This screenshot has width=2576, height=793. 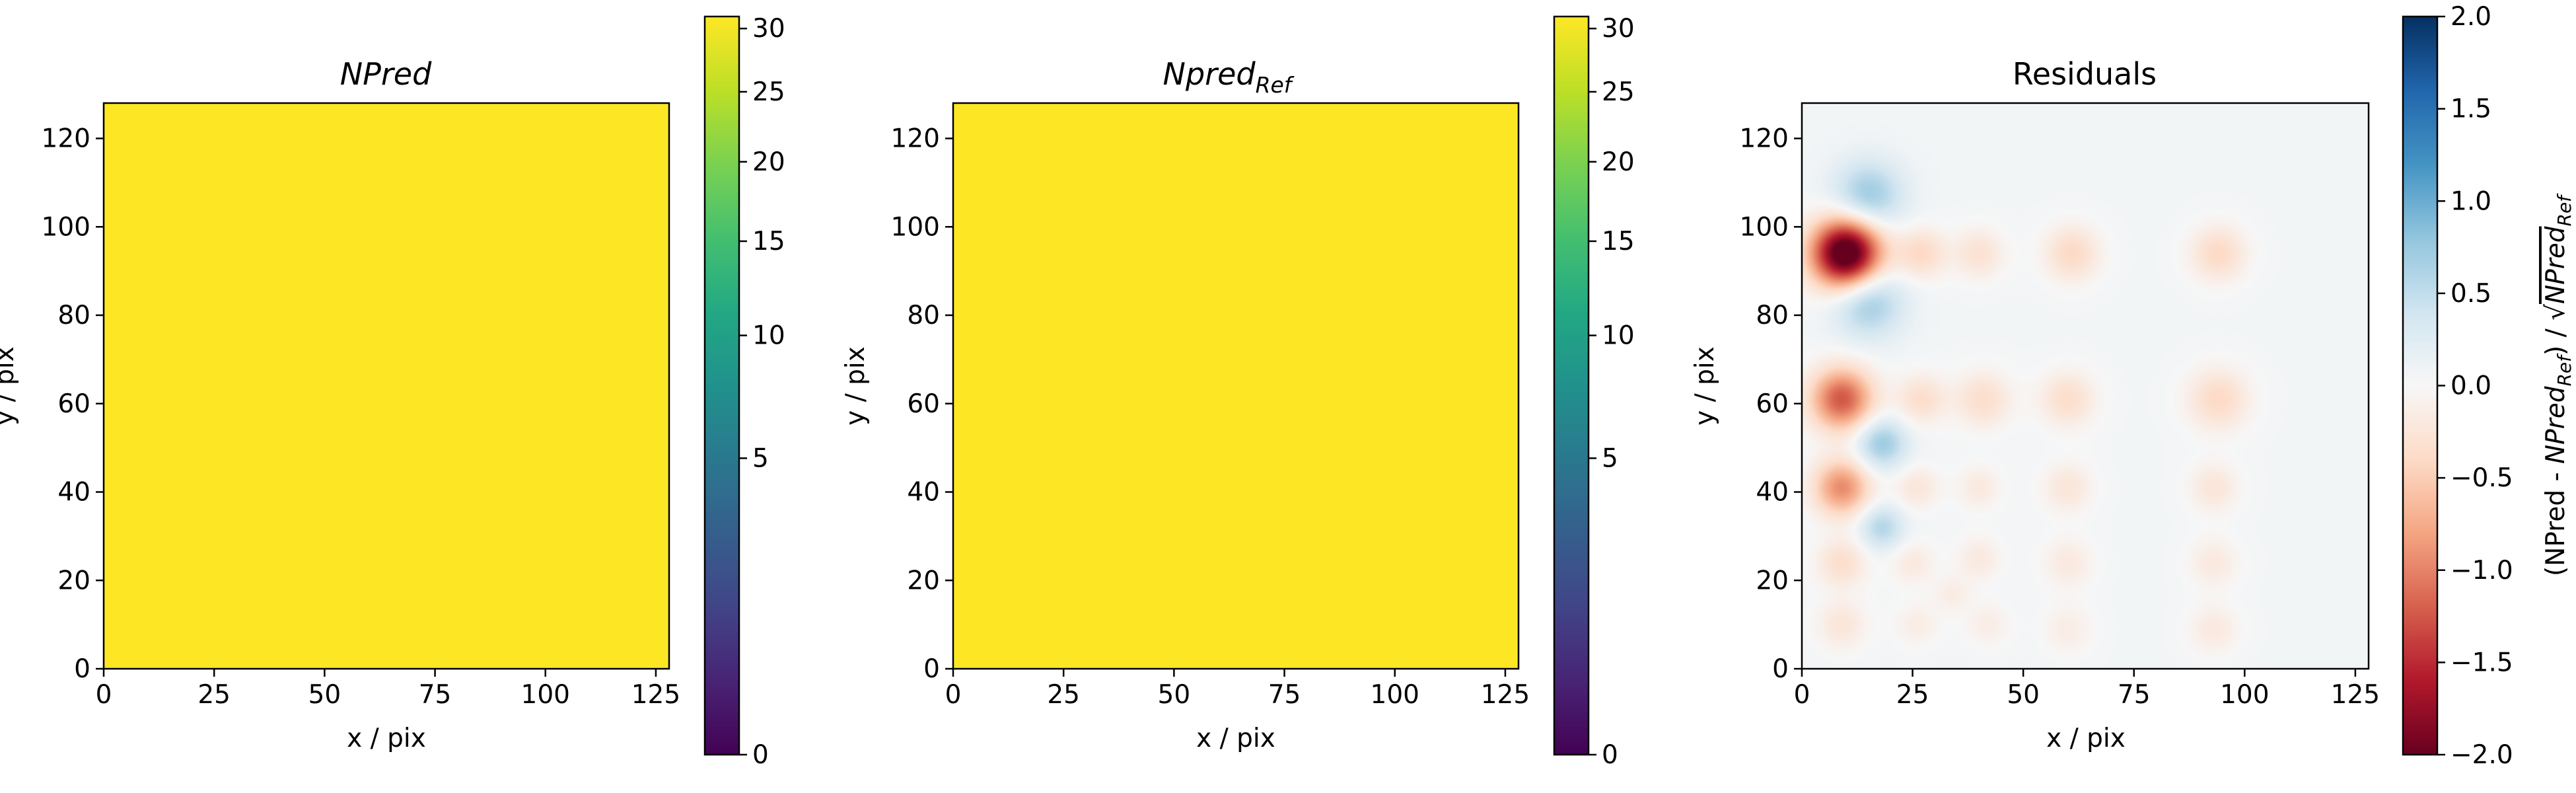 What do you see at coordinates (2471, 386) in the screenshot?
I see `colorbar-tick-label: 0.0` at bounding box center [2471, 386].